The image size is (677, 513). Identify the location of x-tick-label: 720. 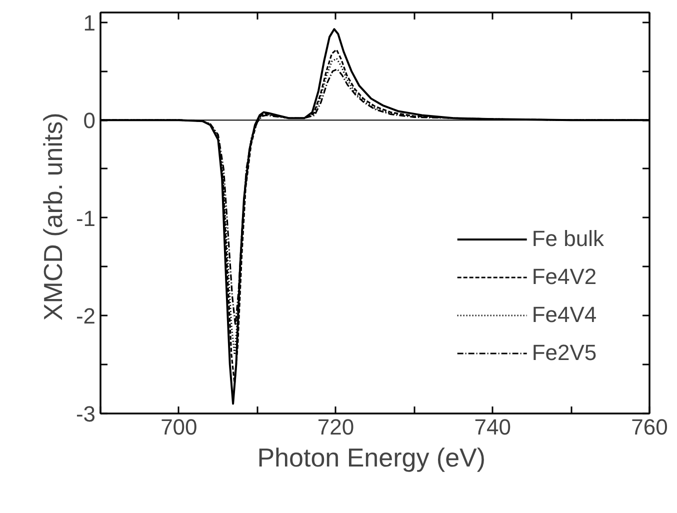
(335, 427).